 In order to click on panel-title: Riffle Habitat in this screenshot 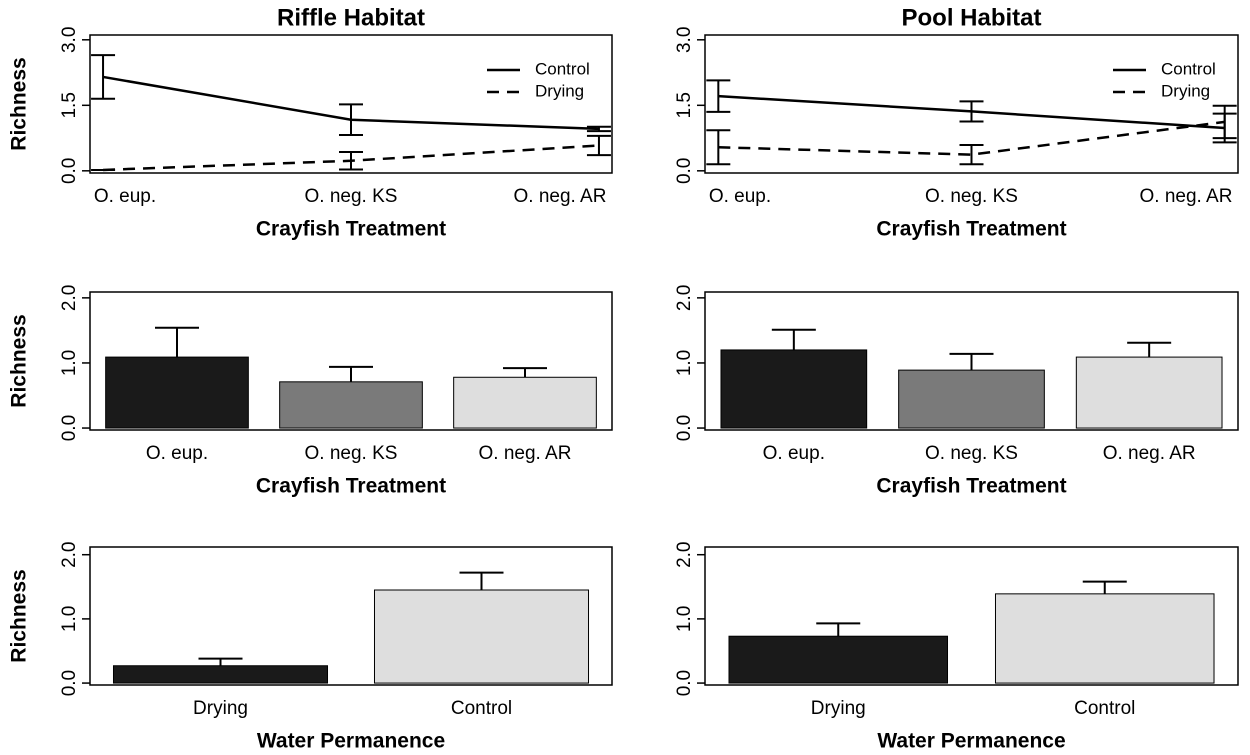, I will do `click(351, 17)`.